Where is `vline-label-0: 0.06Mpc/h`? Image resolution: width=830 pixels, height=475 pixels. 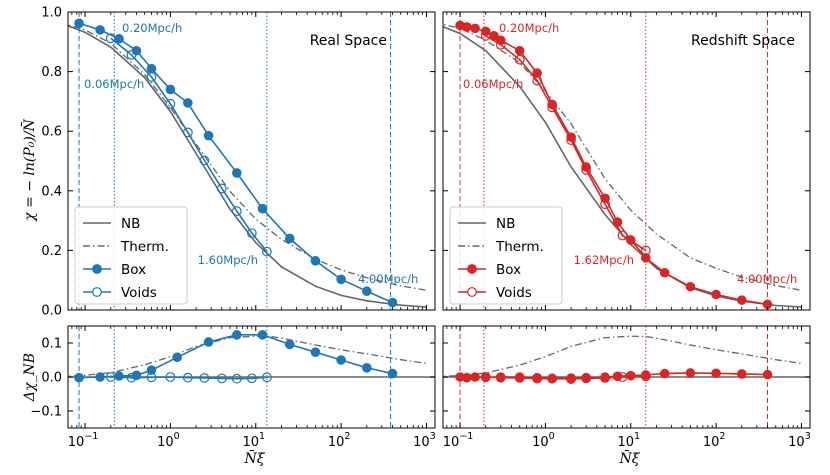 vline-label-0: 0.06Mpc/h is located at coordinates (493, 84).